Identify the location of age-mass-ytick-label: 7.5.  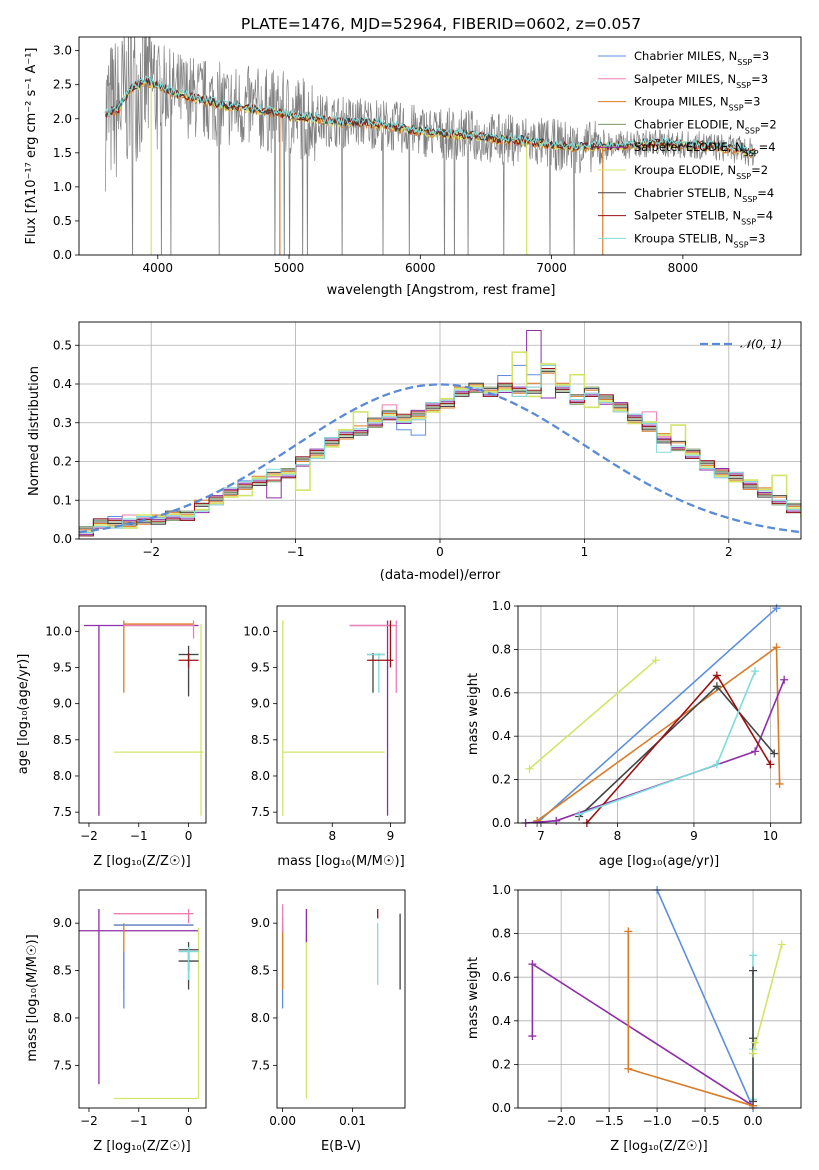
(260, 812).